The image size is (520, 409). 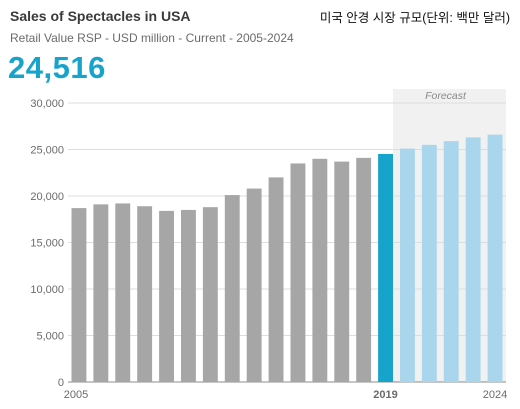 I want to click on chart-title: Sales of Spectacles in USA, so click(x=100, y=16).